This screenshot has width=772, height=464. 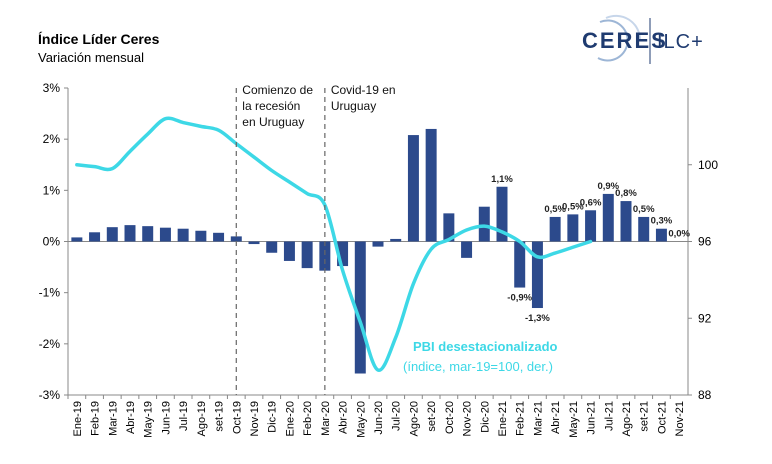 I want to click on x-tick-label: Ago-19, so click(x=202, y=418).